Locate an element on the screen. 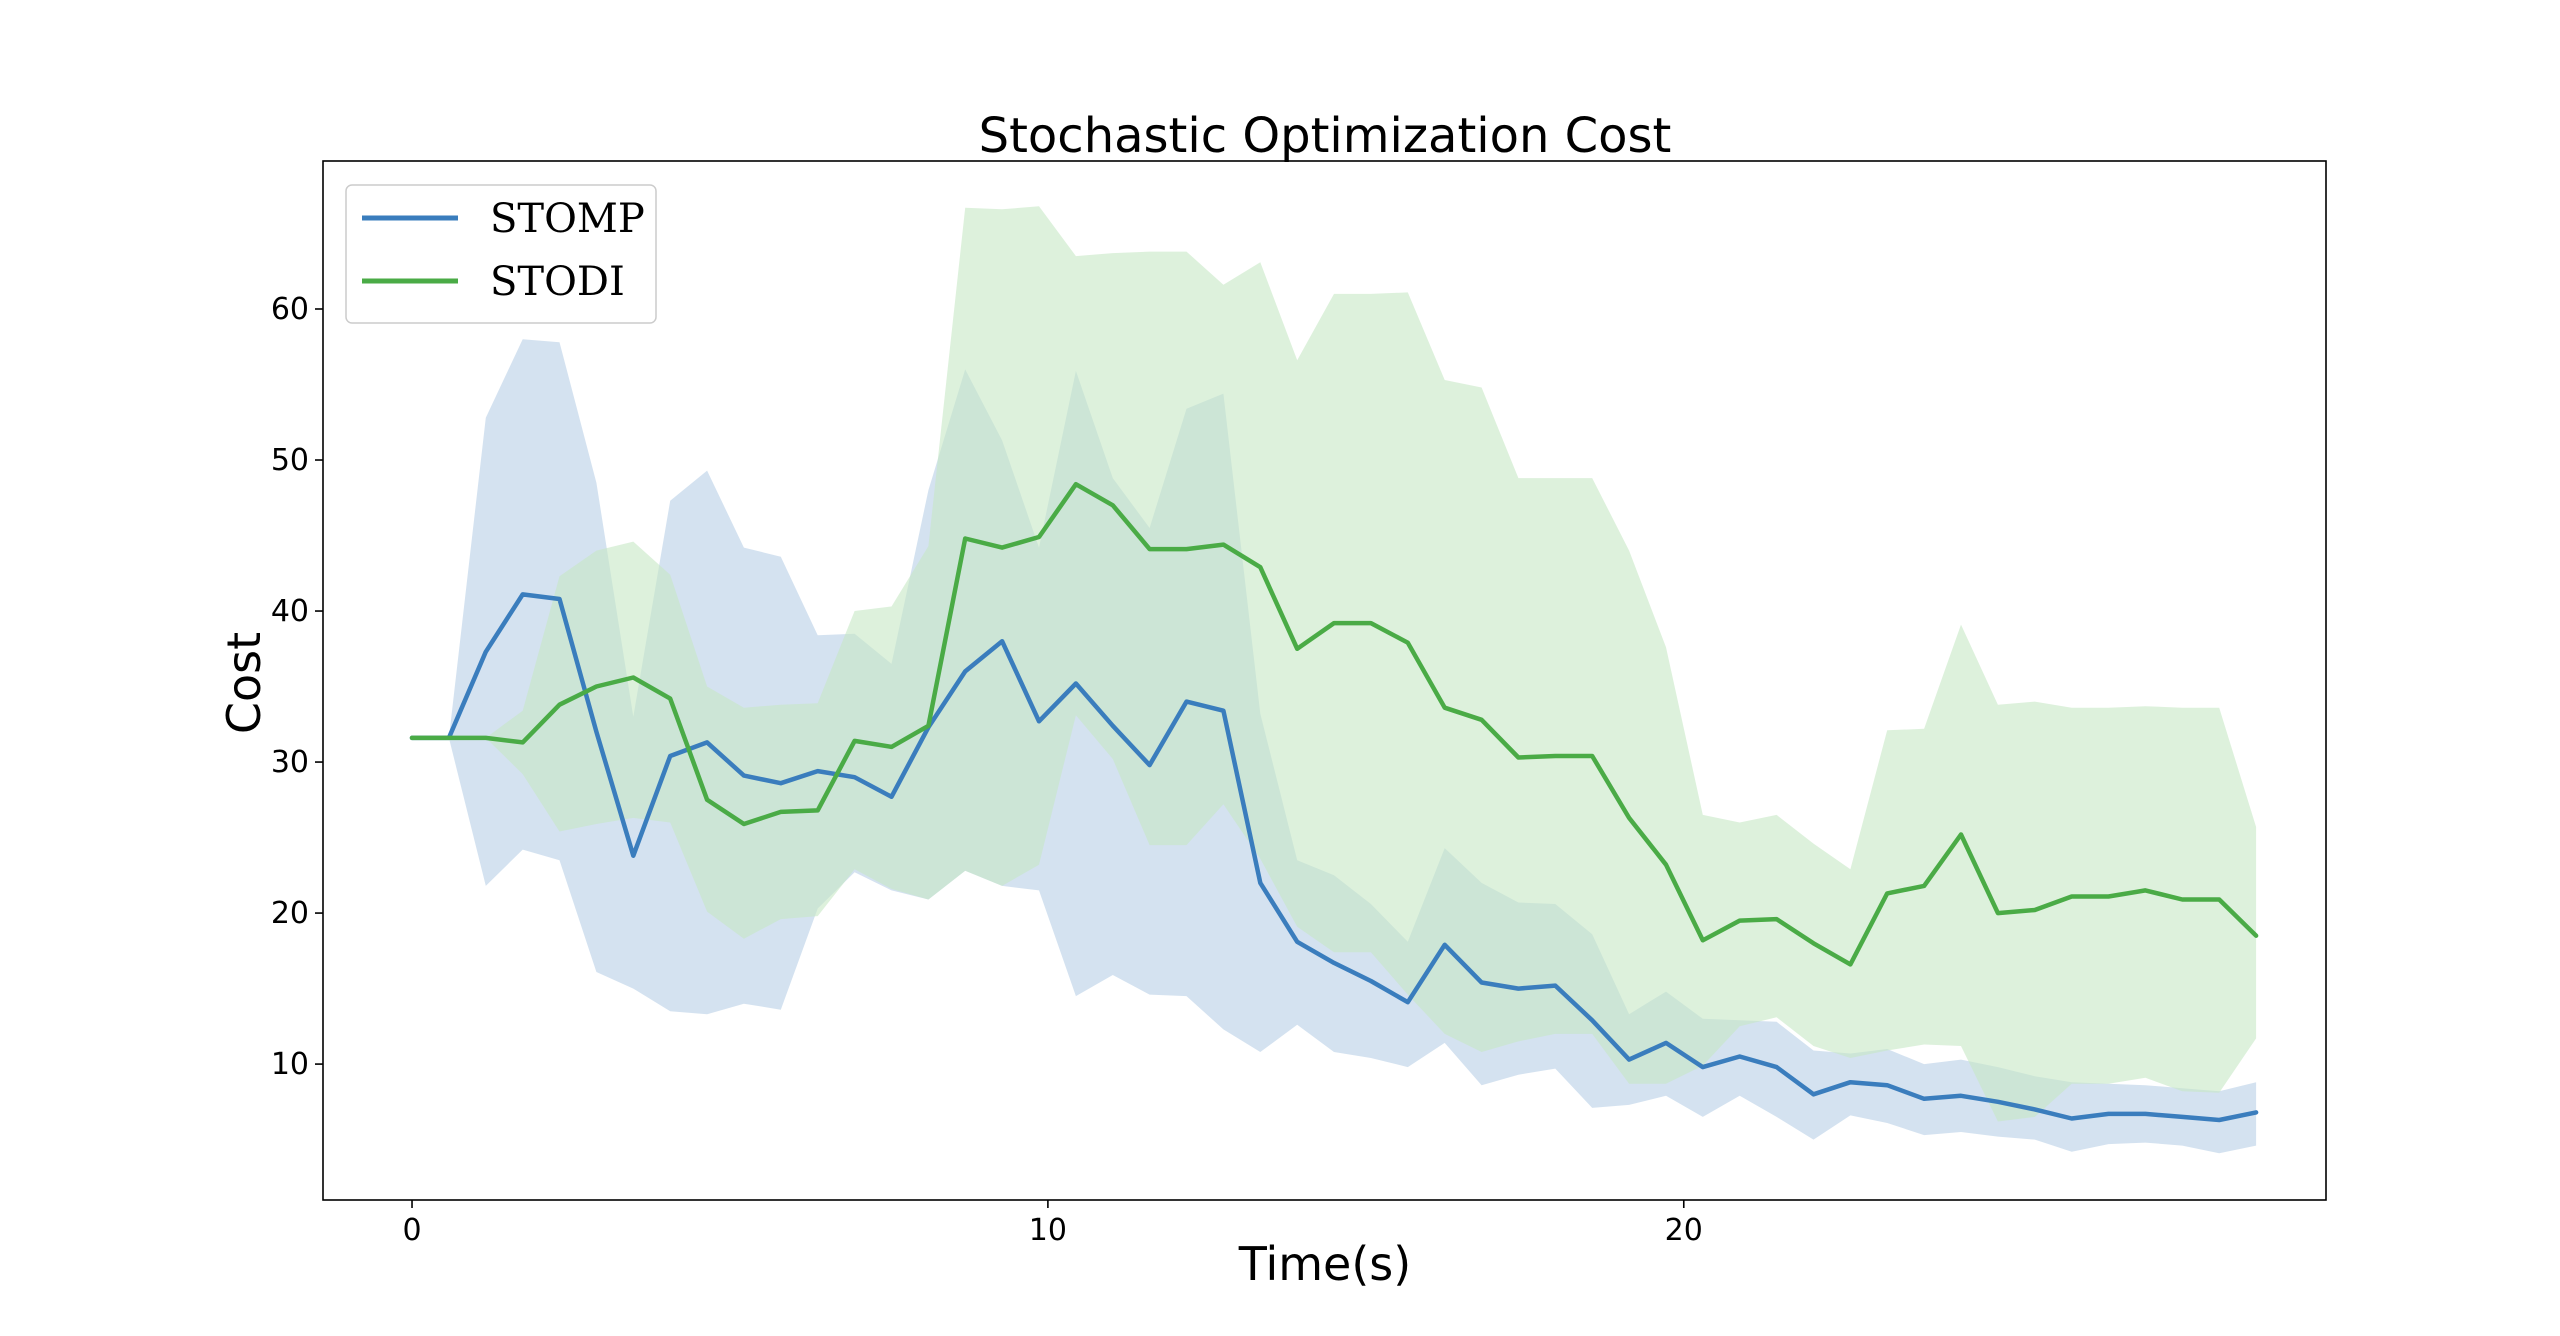  legend-label-stodi: STODI is located at coordinates (557, 282).